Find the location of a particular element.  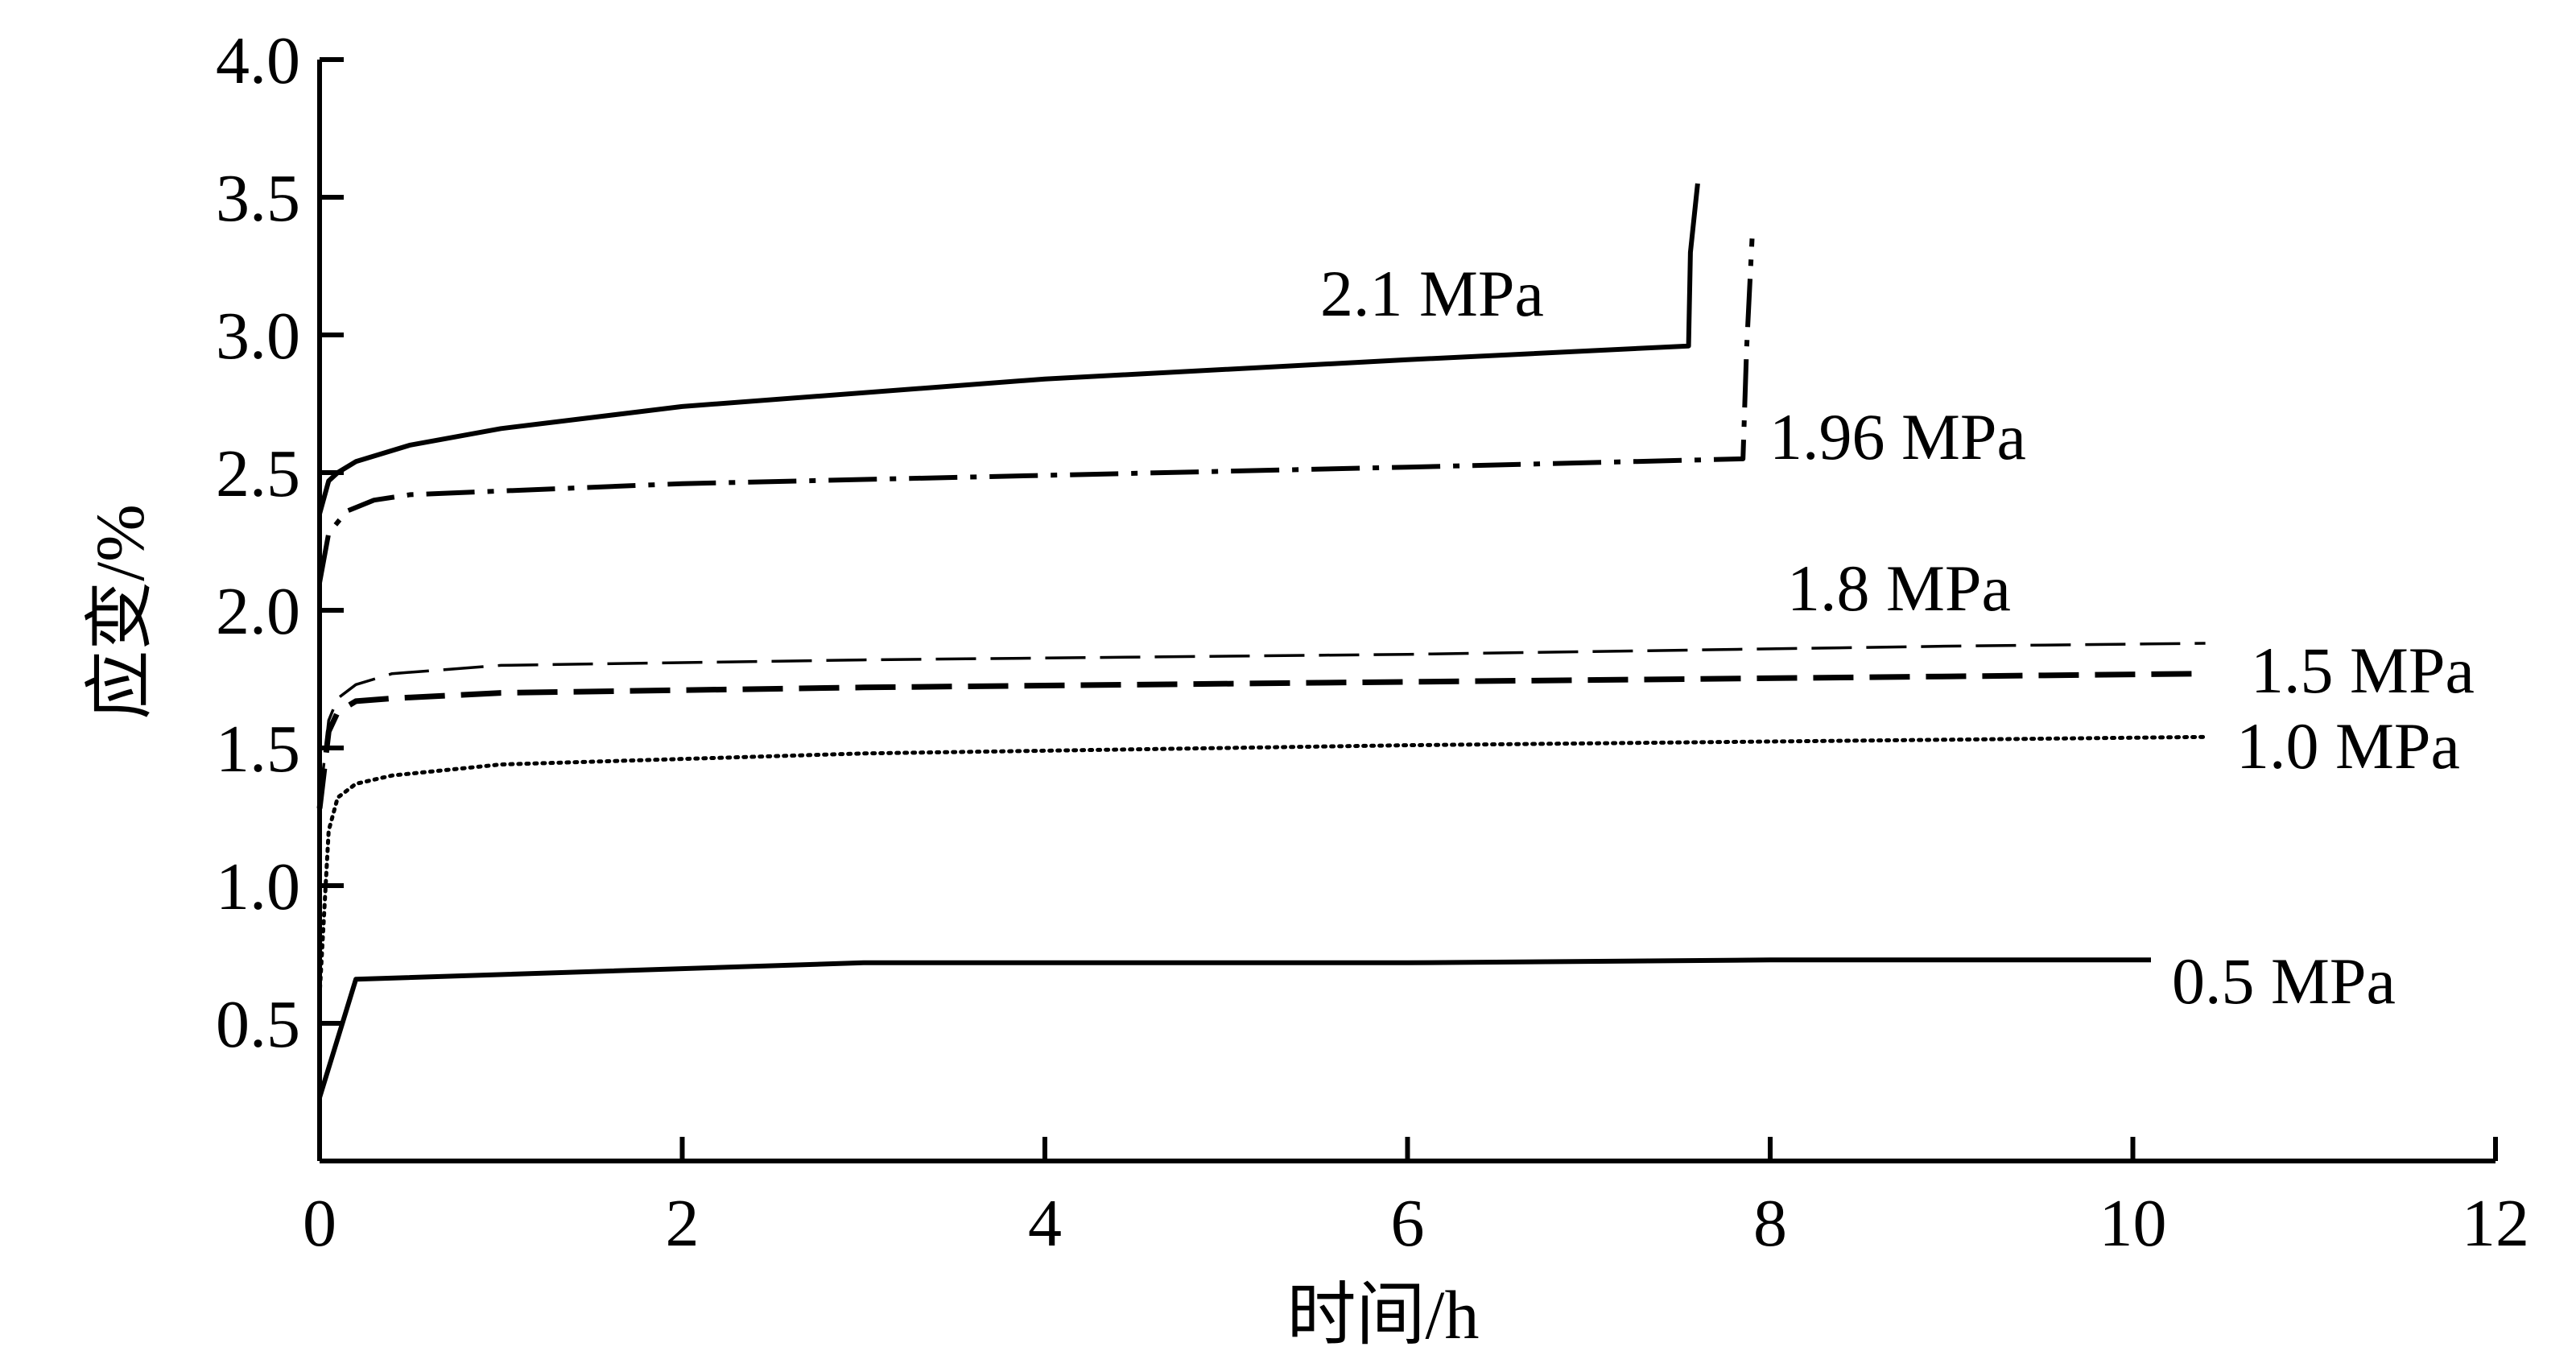

series-line-1-0-mpa is located at coordinates (1262, 866).